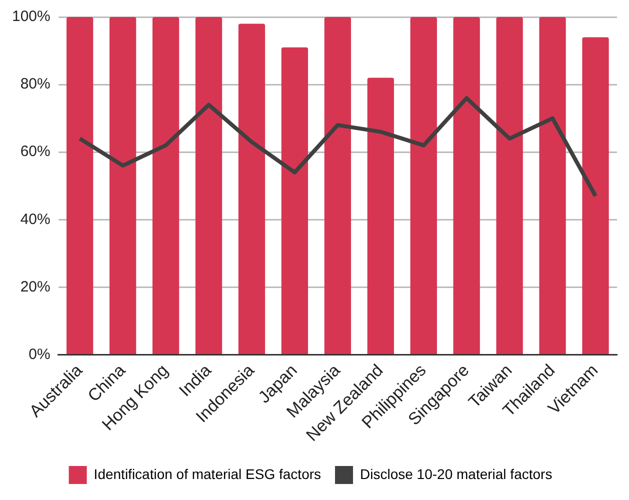 The height and width of the screenshot is (500, 629). I want to click on legend-label: Disclose 10-20 material factors, so click(456, 474).